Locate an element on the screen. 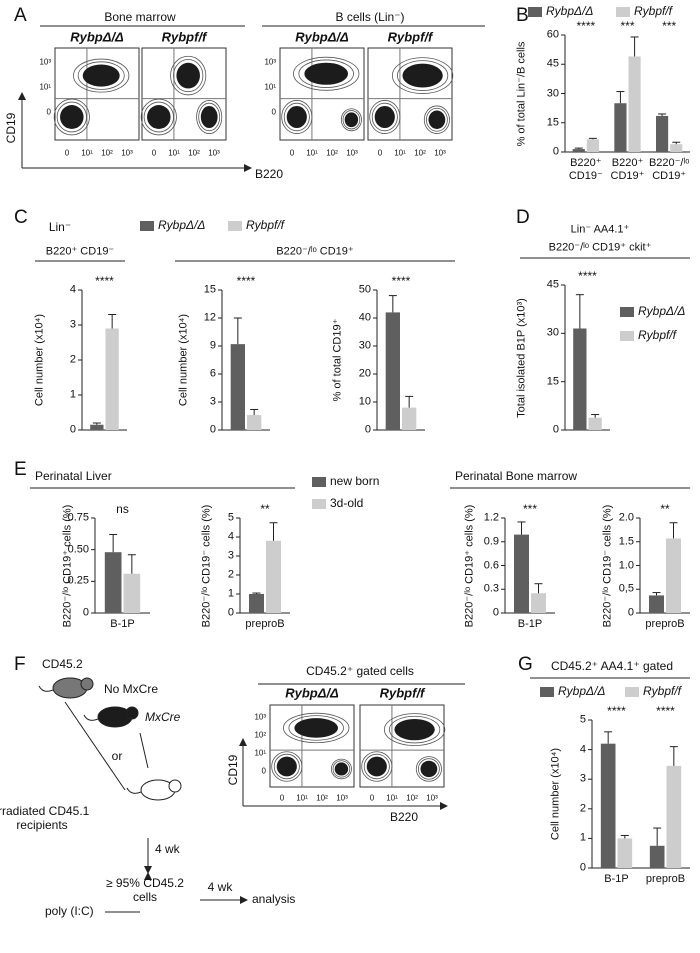 This screenshot has height=953, width=700. diagram-text: CD45.2 is located at coordinates (62, 664).